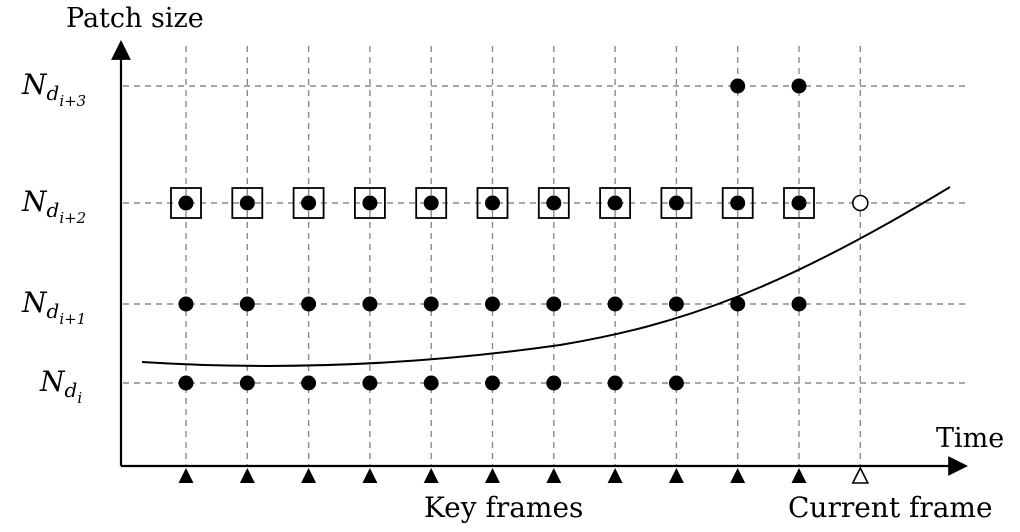  Describe the element at coordinates (860, 203) in the screenshot. I see `open-point` at that location.